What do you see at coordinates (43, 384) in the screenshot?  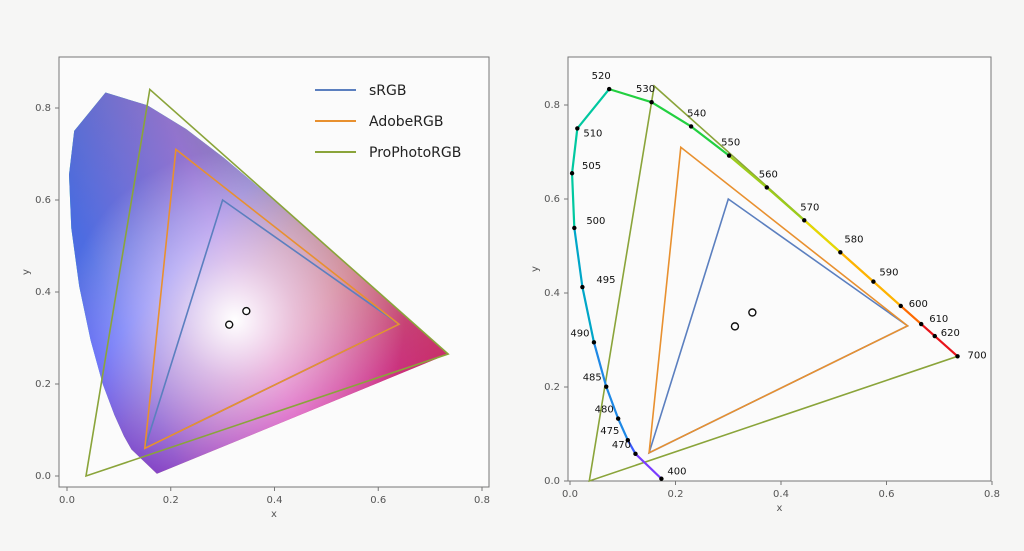 I see `left-ytick-label: 0.2` at bounding box center [43, 384].